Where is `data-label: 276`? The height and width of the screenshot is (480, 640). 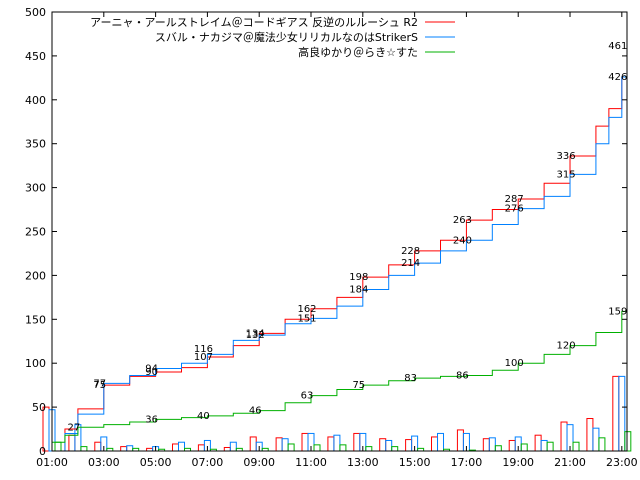 data-label: 276 is located at coordinates (514, 209).